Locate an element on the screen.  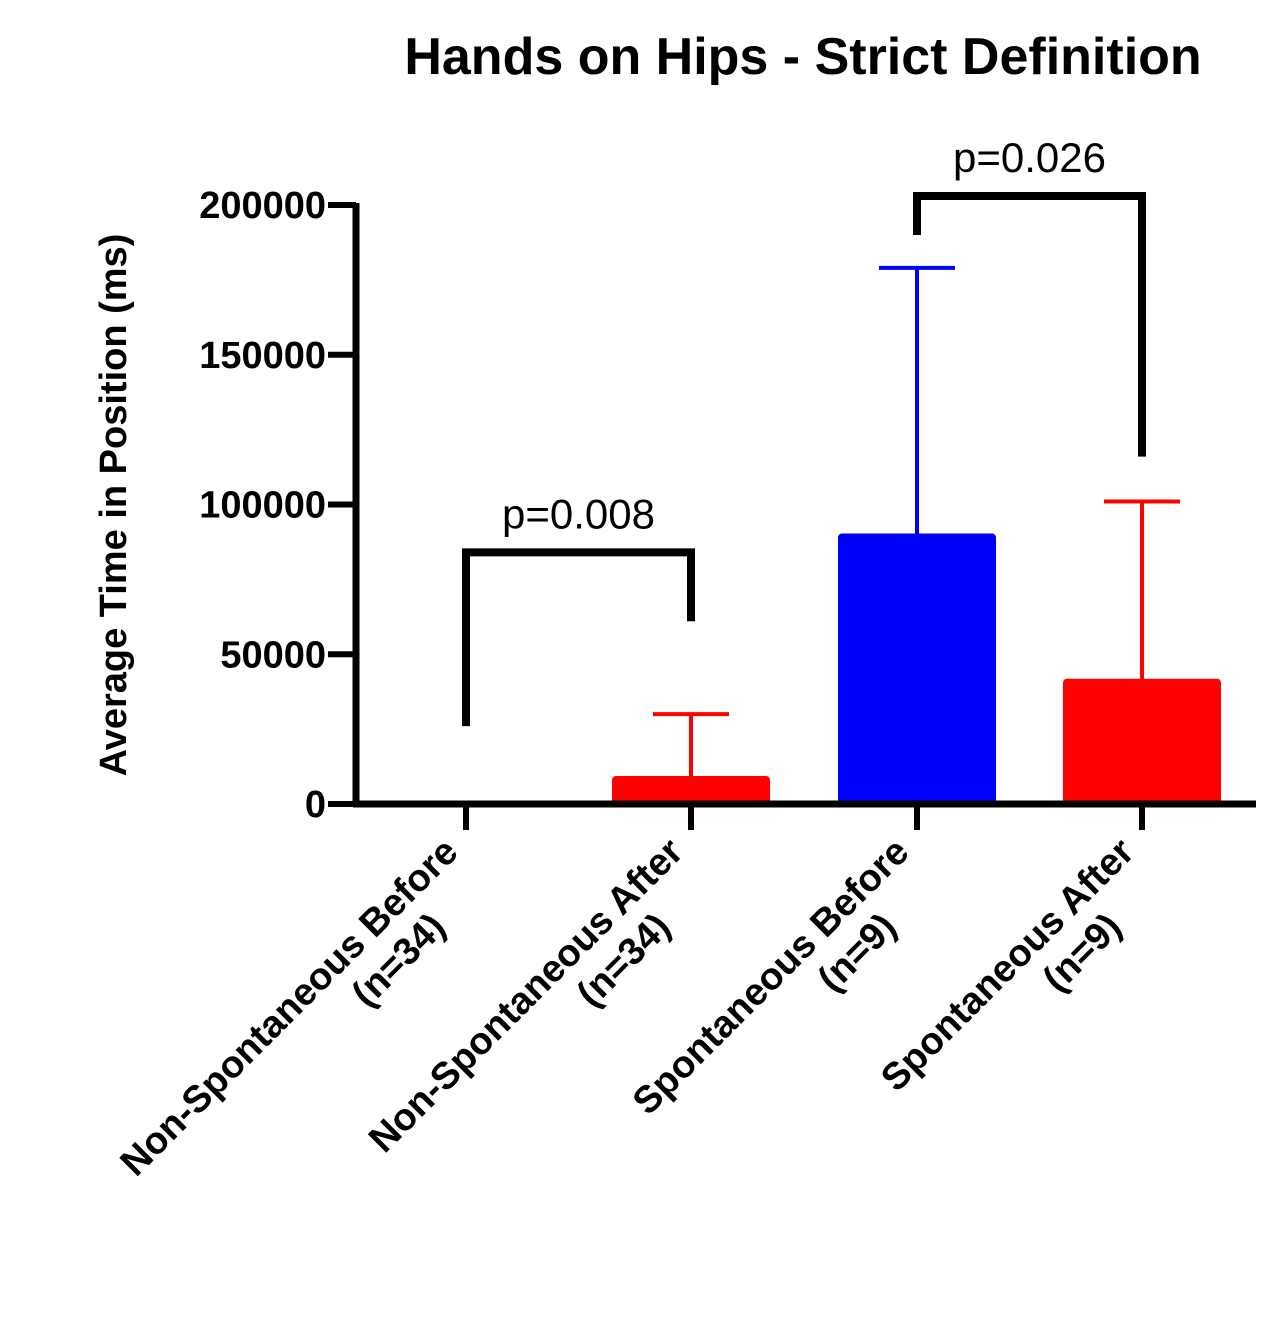
y-tick-label: 50000 is located at coordinates (273, 655).